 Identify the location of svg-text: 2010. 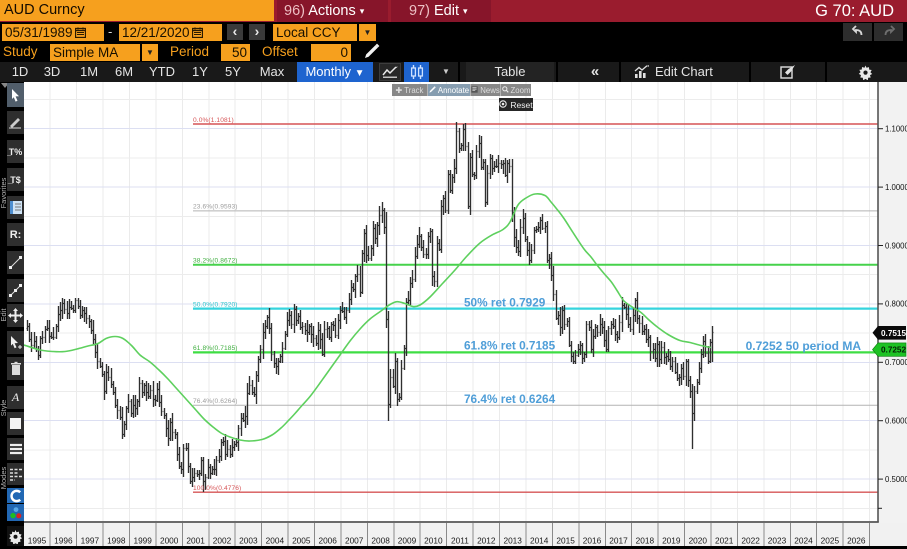
(433, 541).